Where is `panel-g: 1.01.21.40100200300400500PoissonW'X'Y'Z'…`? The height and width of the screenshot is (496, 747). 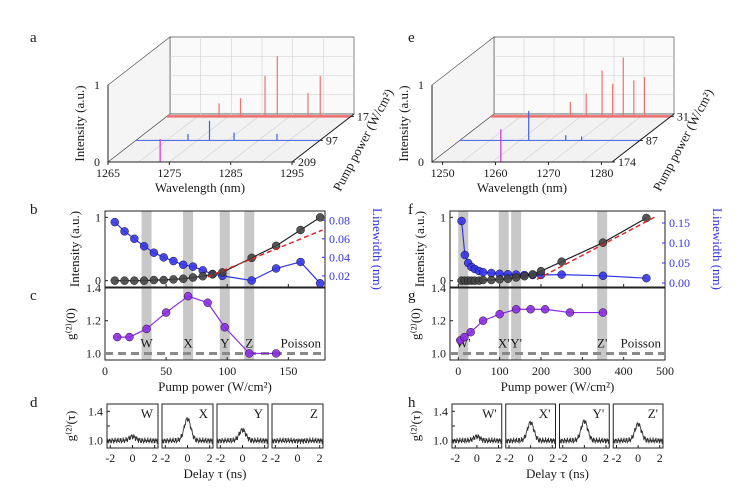 panel-g: 1.01.21.40100200300400500PoissonW'X'Y'Z'… is located at coordinates (541, 337).